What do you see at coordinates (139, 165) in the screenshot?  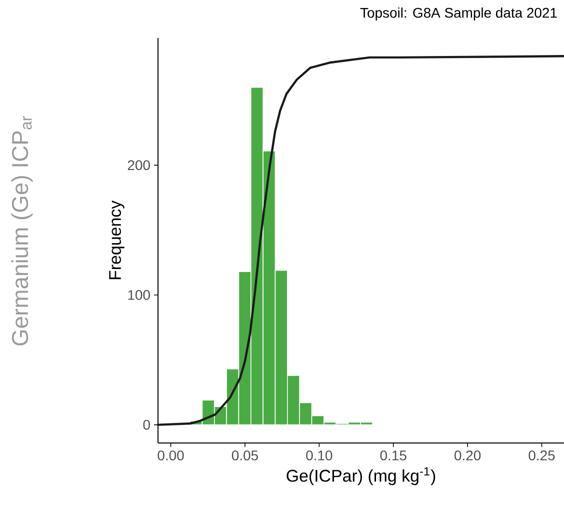 I see `y-tick-label: 200` at bounding box center [139, 165].